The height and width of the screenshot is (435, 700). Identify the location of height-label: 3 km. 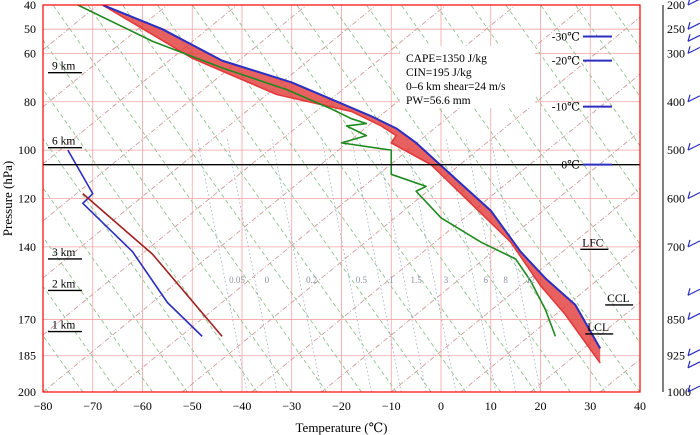
(63, 253).